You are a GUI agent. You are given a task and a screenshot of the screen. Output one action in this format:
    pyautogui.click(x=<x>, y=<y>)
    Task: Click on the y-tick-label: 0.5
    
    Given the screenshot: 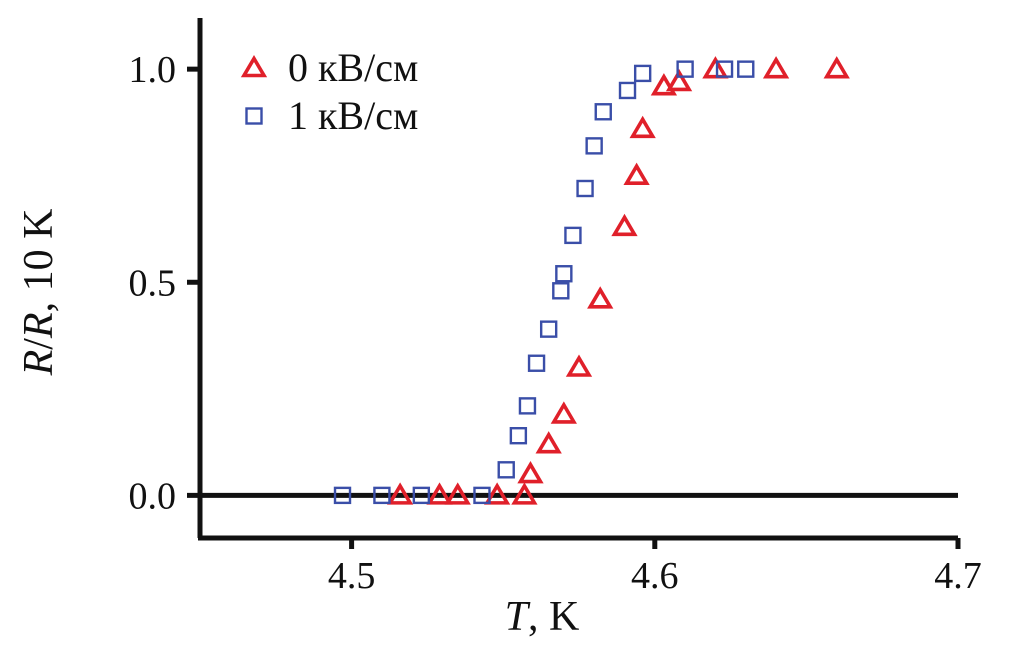 What is the action you would take?
    pyautogui.click(x=153, y=283)
    